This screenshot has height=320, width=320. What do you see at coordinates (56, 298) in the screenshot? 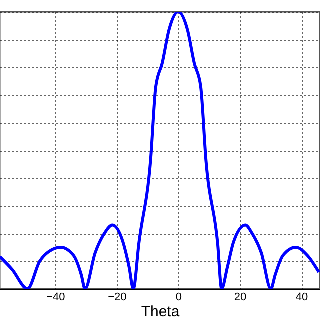
I see `x-tick-label: −40` at bounding box center [56, 298].